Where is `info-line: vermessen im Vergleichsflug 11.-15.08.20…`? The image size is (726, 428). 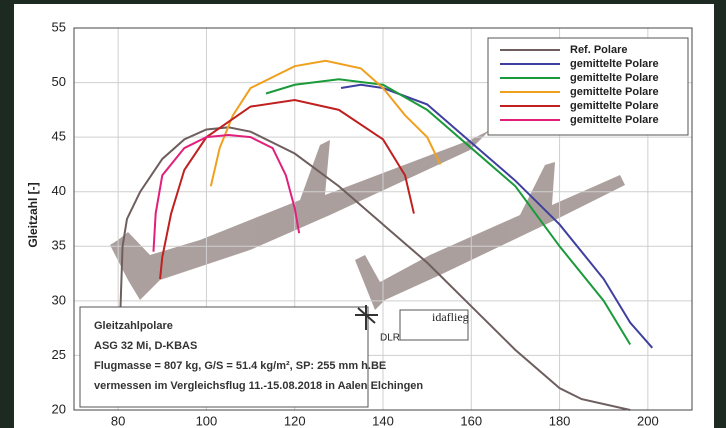
info-line: vermessen im Vergleichsflug 11.-15.08.20… is located at coordinates (258, 386).